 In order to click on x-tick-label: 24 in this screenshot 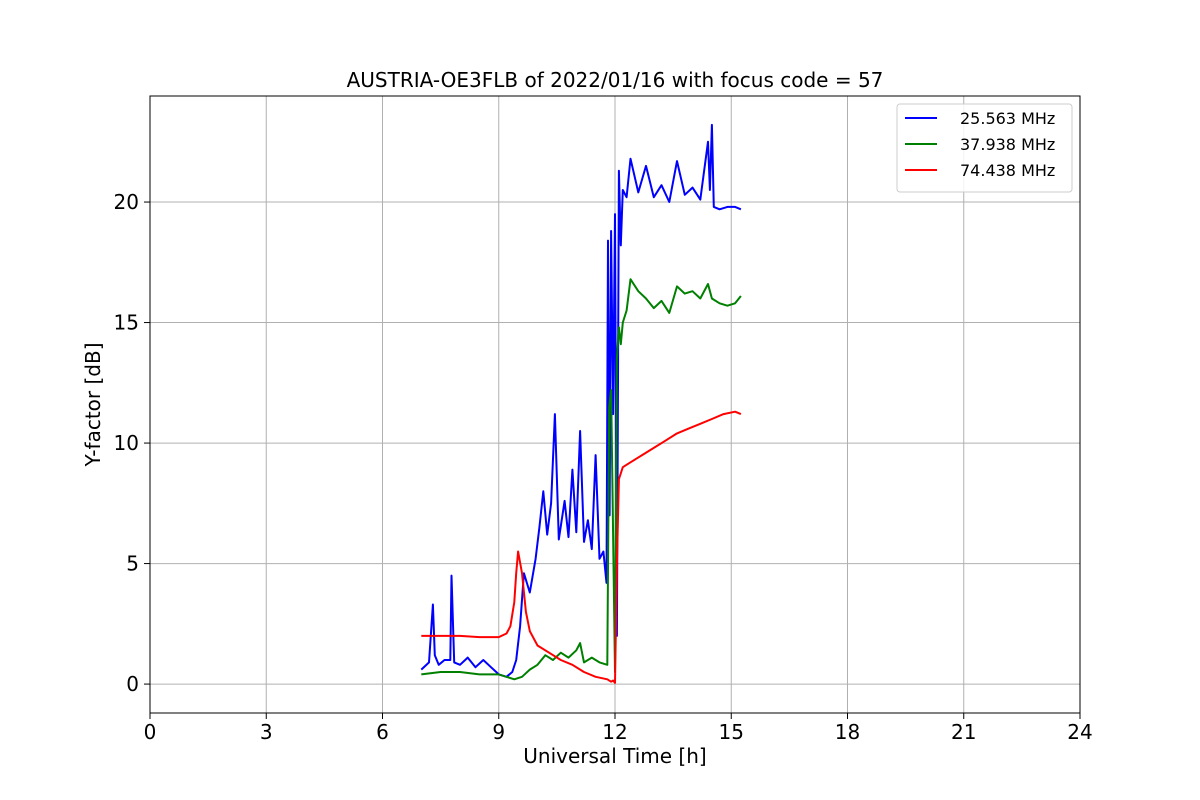, I will do `click(1079, 732)`.